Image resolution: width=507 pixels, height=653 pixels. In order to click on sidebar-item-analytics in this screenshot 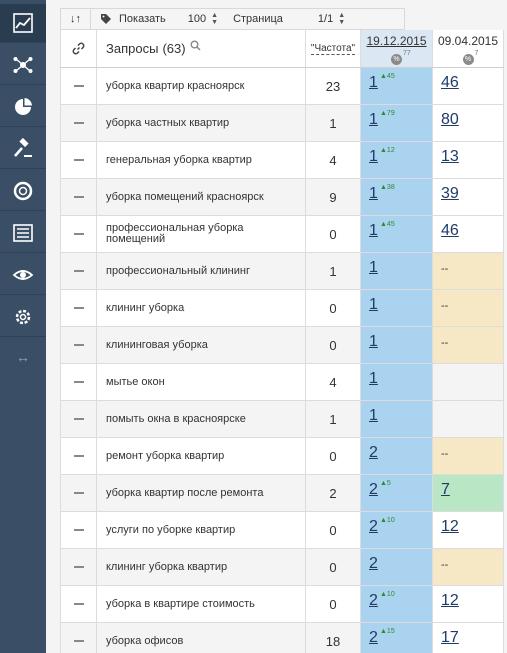, I will do `click(23, 23)`.